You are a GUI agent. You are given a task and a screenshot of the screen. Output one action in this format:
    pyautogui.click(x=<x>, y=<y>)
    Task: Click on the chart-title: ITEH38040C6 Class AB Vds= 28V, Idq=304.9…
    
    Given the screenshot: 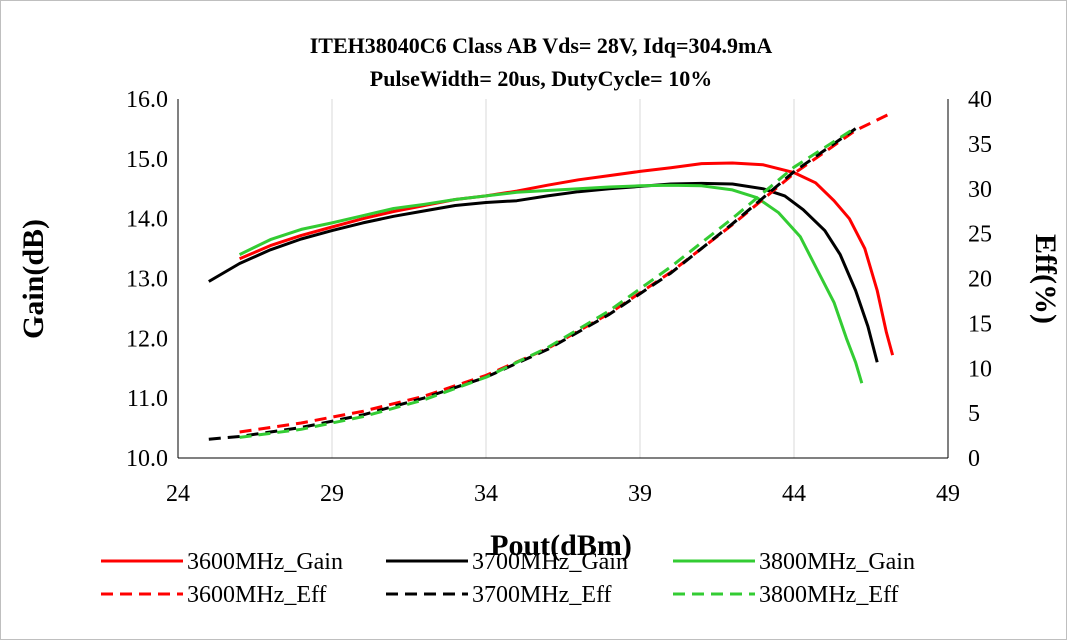 What is the action you would take?
    pyautogui.click(x=541, y=45)
    